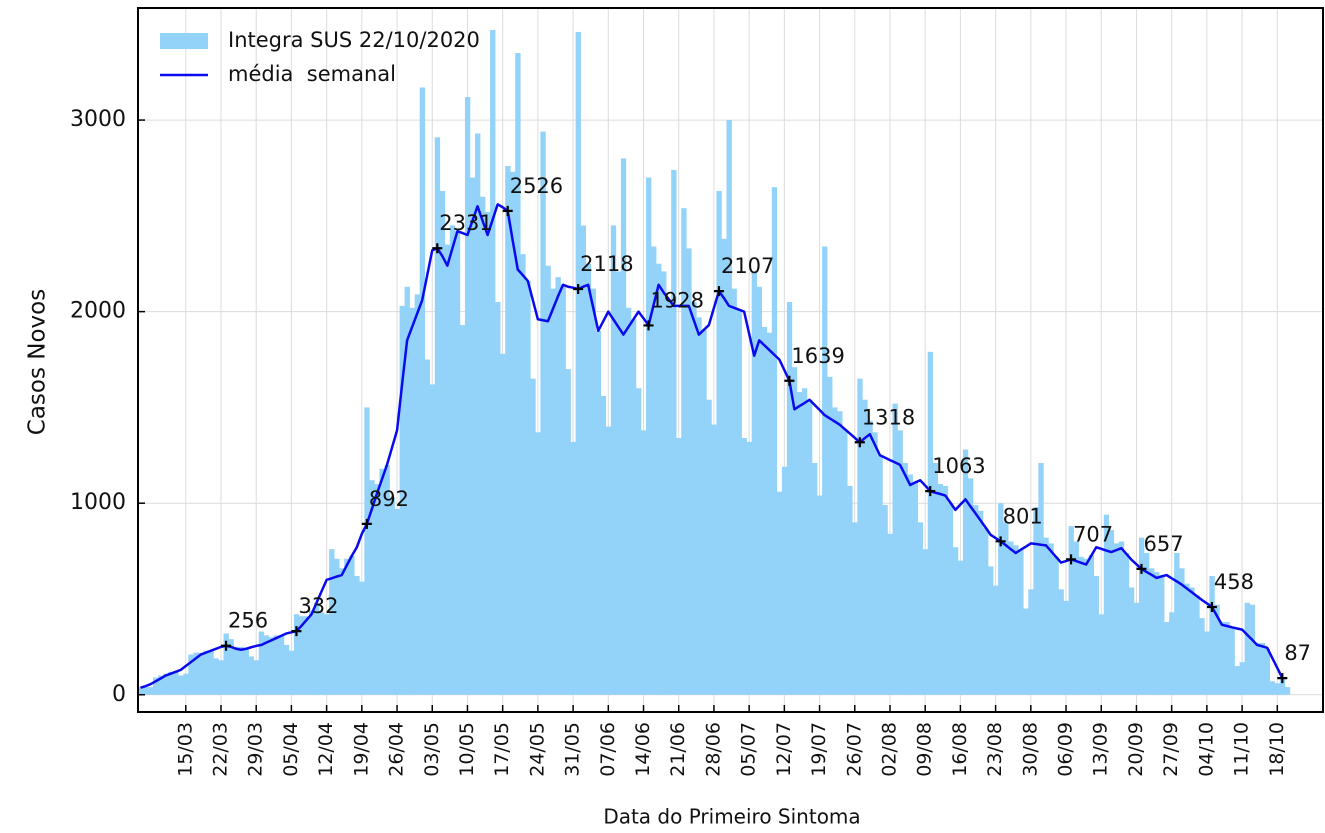  I want to click on data-label: 332, so click(318, 606).